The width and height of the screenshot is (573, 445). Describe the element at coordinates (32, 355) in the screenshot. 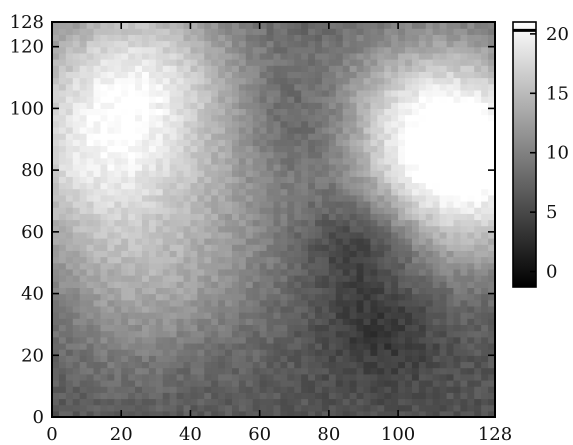

I see `y-tick-label: 20` at that location.